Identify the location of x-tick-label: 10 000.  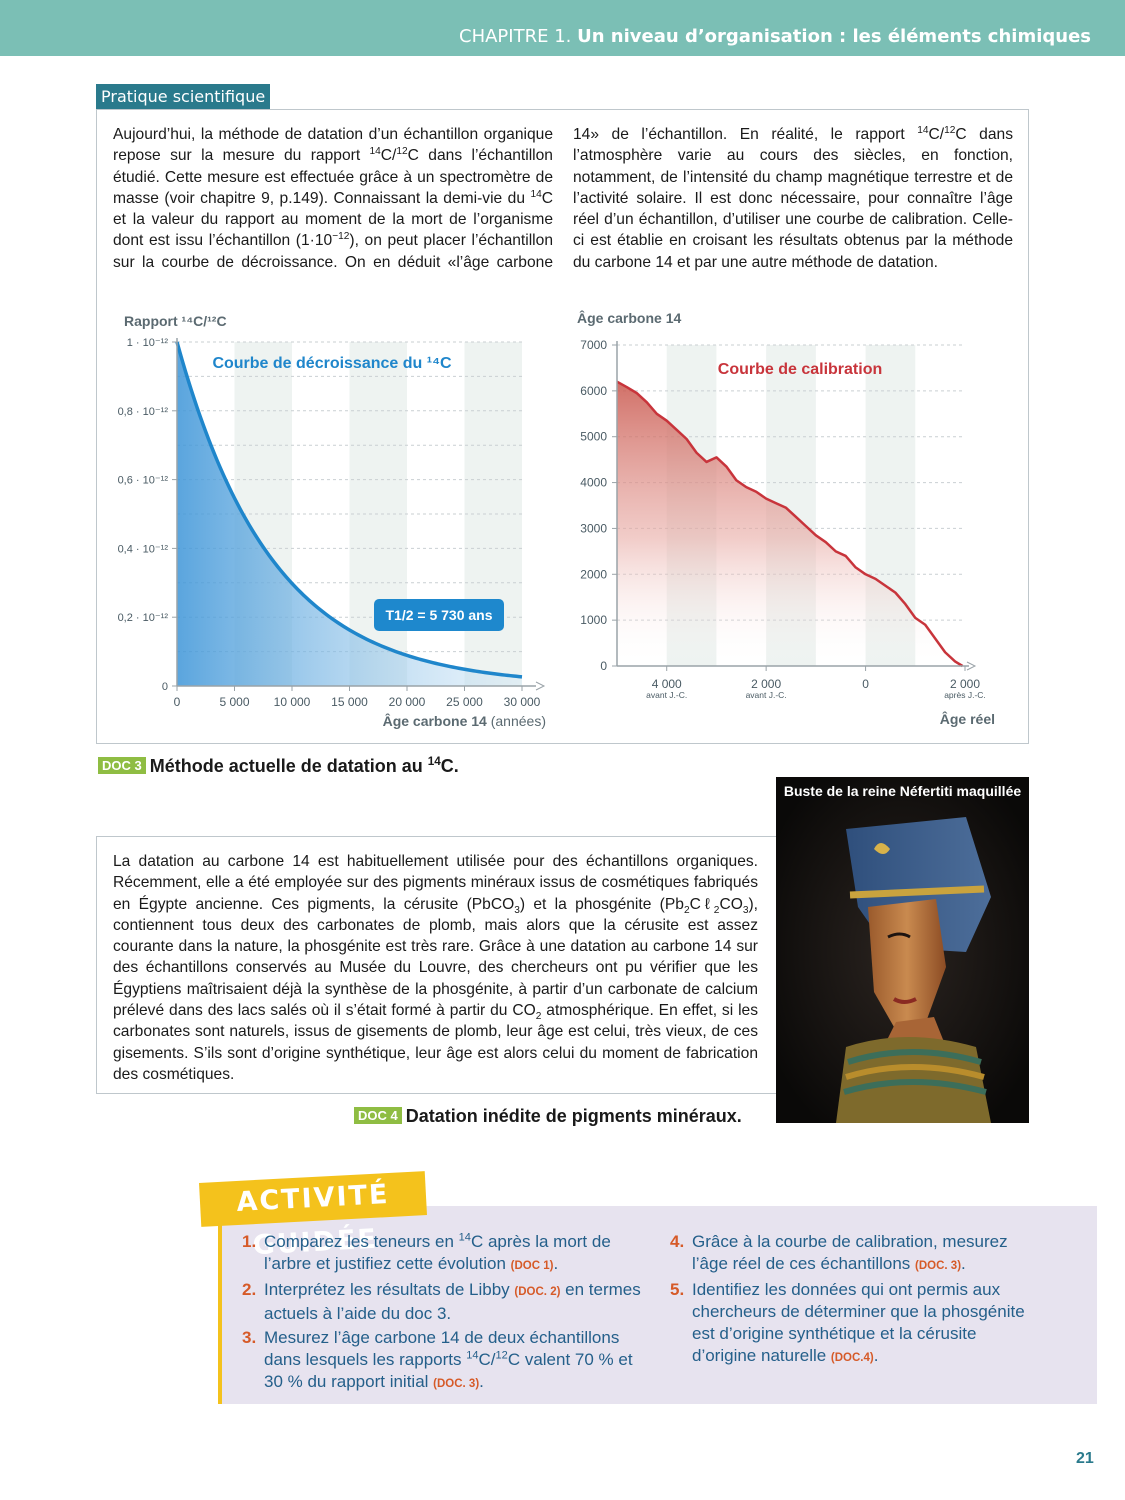
(292, 702).